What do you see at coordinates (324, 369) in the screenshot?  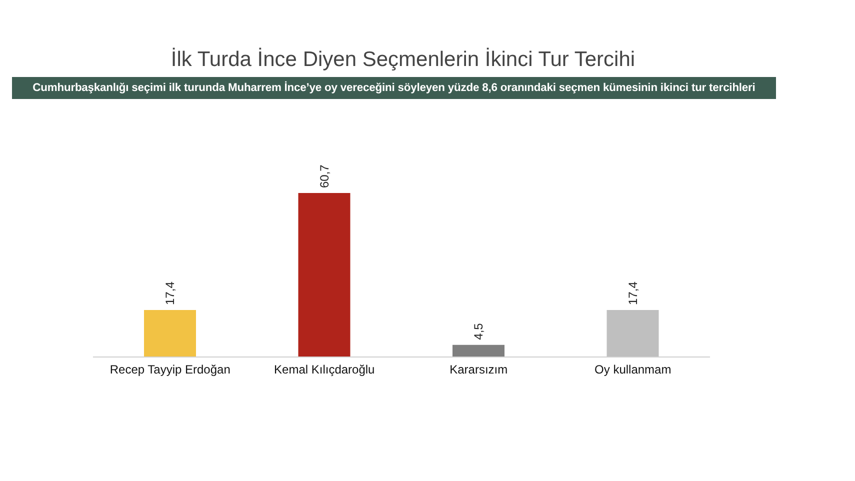 I see `x-tick-label: Kemal Kılıçdaroğlu` at bounding box center [324, 369].